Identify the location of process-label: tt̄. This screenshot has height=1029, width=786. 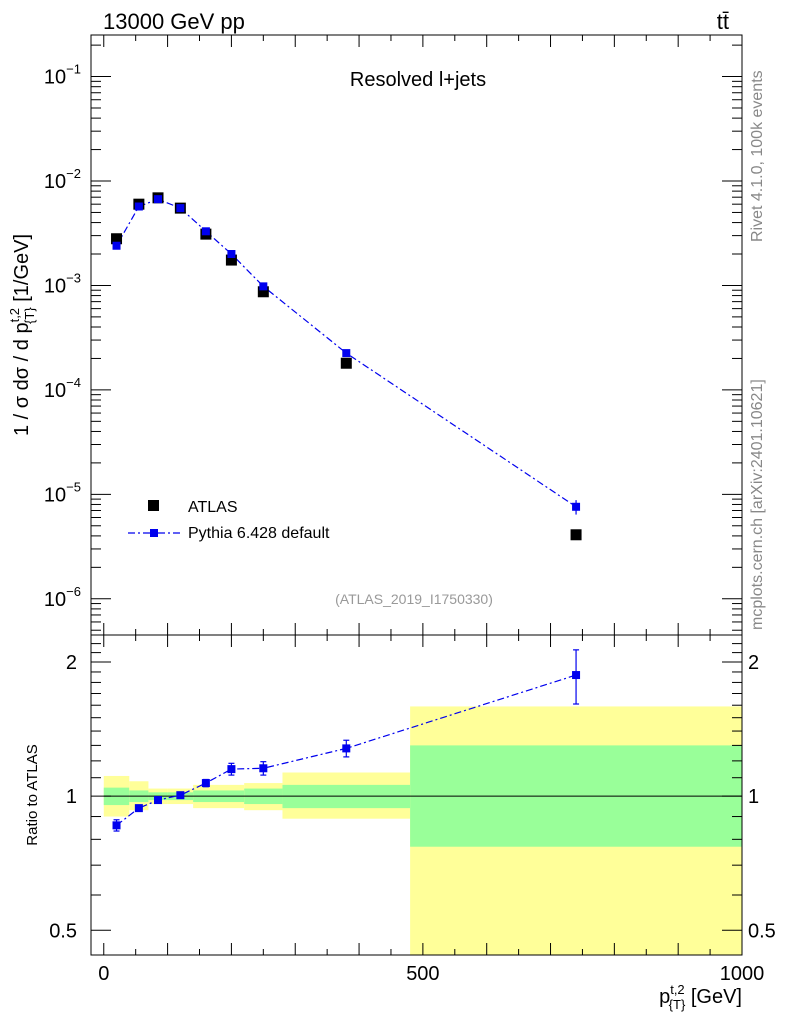
(723, 21).